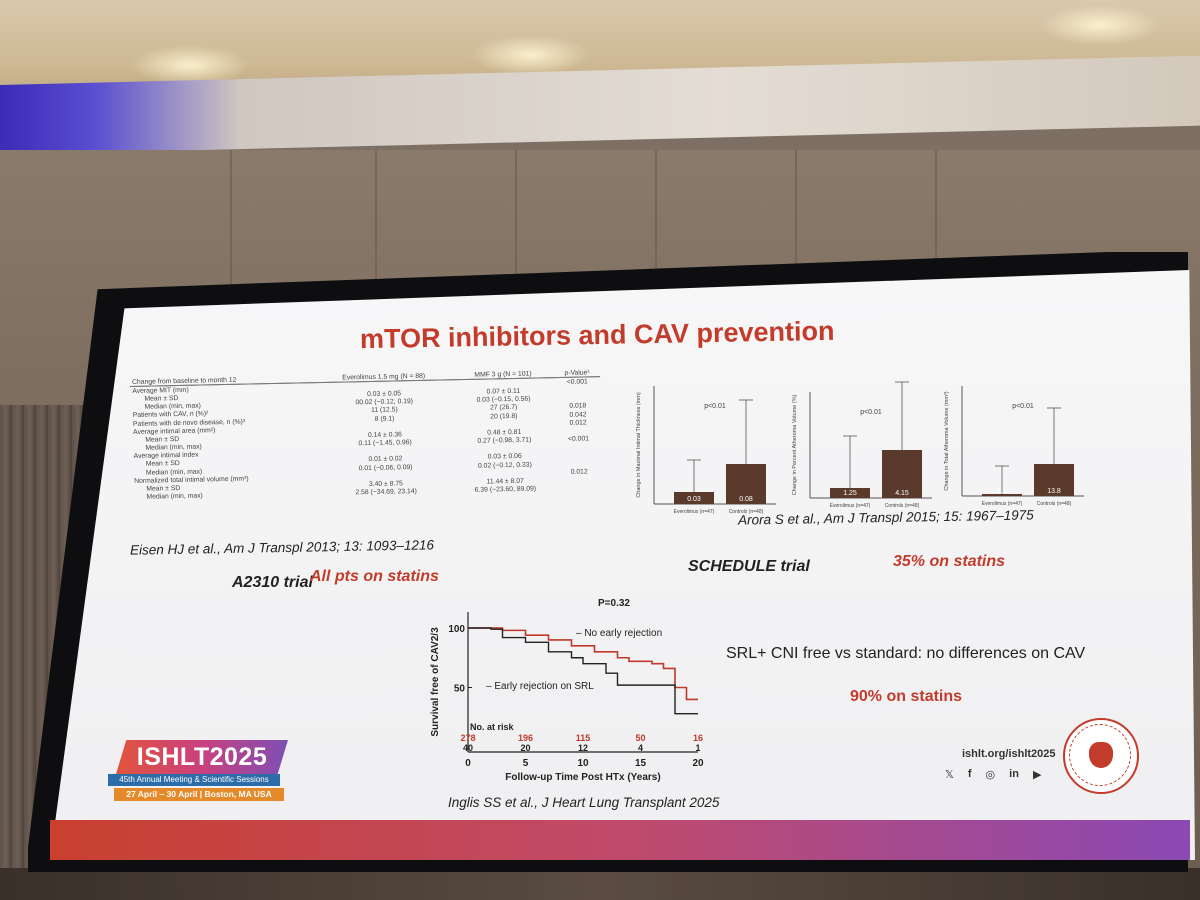 The height and width of the screenshot is (900, 1200). What do you see at coordinates (467, 738) in the screenshot?
I see `risk-red-value: 278` at bounding box center [467, 738].